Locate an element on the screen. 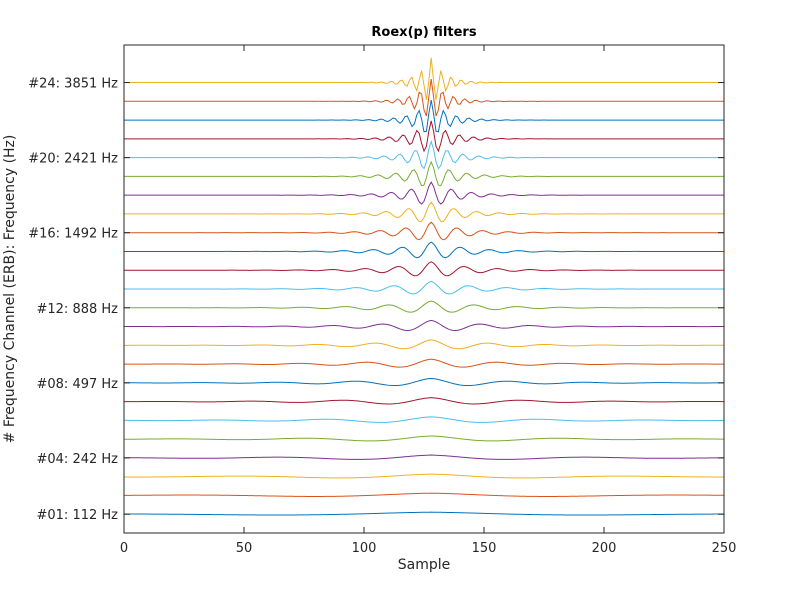 The image size is (800, 600). channel-05-trace is located at coordinates (424, 438).